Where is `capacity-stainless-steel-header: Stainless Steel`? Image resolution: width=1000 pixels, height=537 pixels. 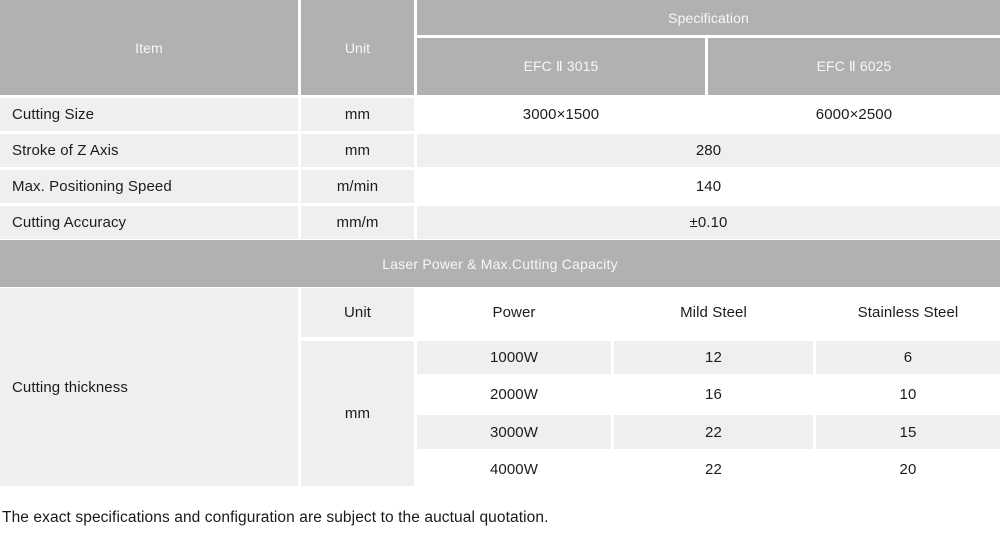 capacity-stainless-steel-header: Stainless Steel is located at coordinates (908, 312).